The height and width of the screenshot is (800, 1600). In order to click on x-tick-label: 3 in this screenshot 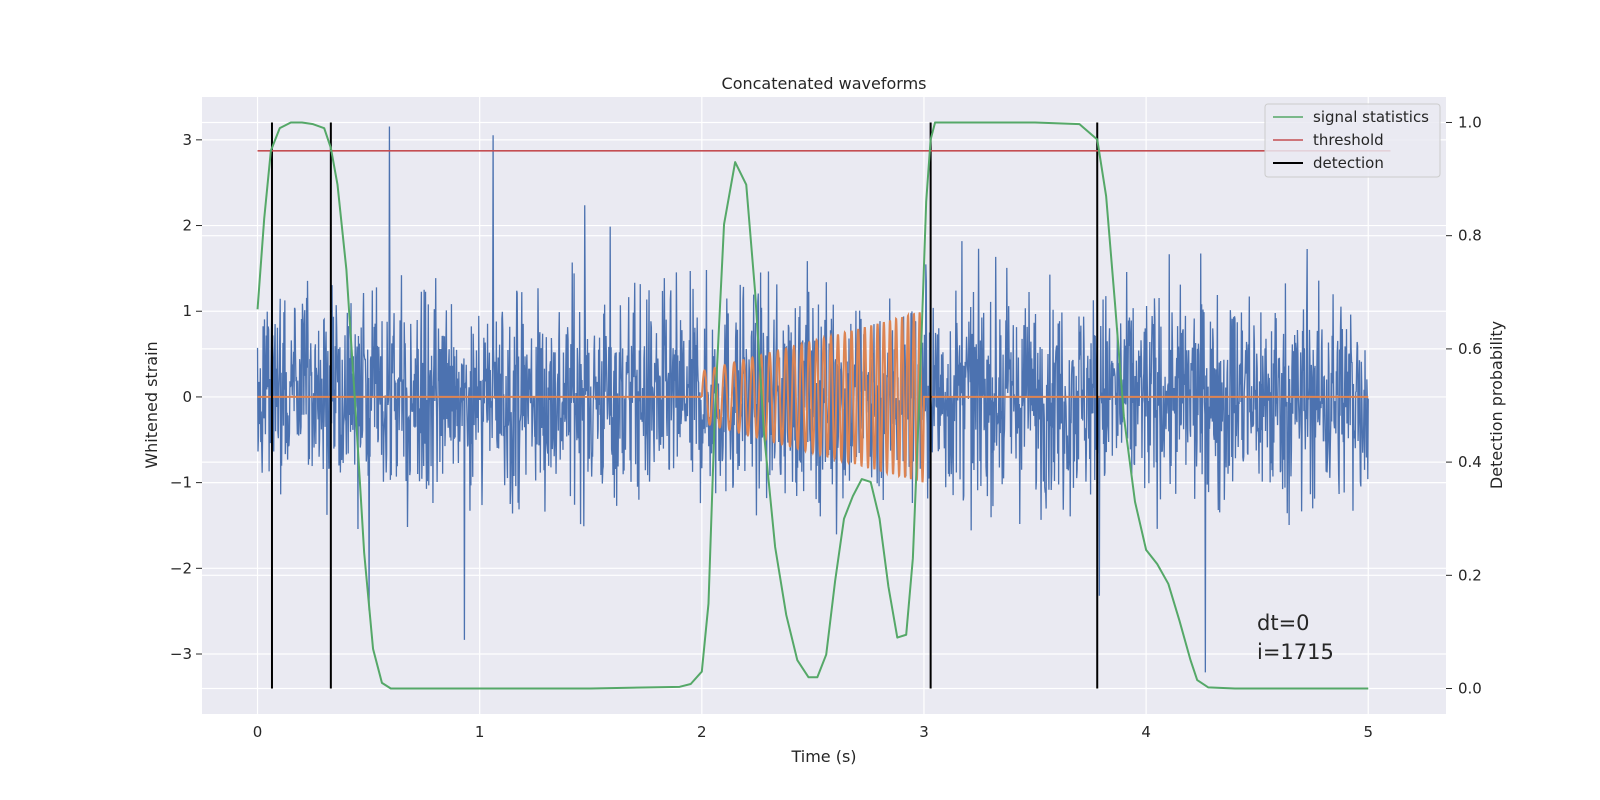, I will do `click(924, 732)`.